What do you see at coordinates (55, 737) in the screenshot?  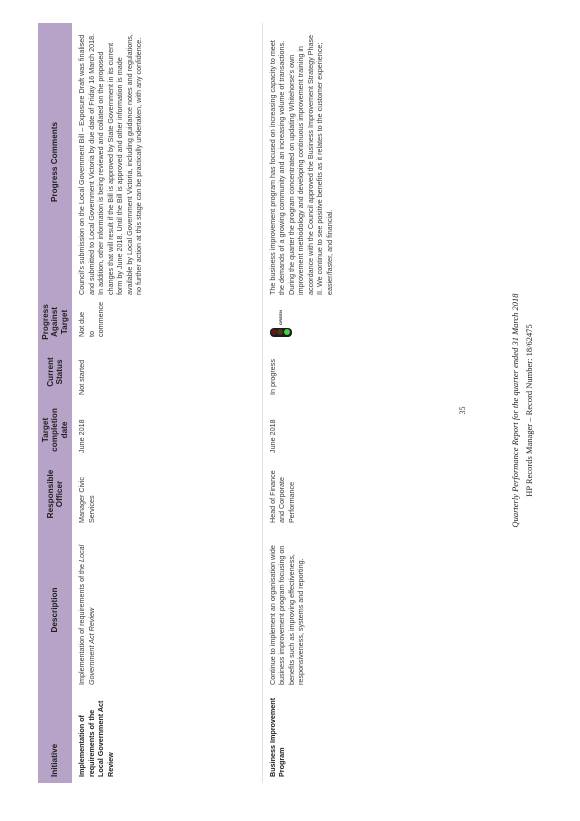 I see `header-initiative: Initiative` at bounding box center [55, 737].